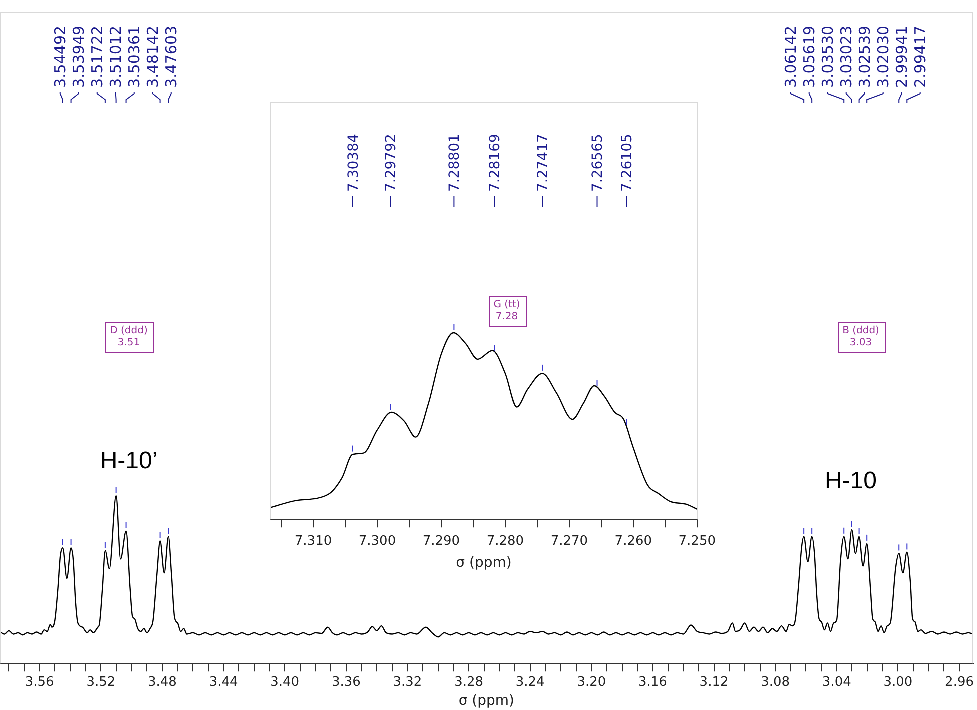 This screenshot has width=977, height=710. What do you see at coordinates (101, 682) in the screenshot?
I see `x-tick-label: 3.52` at bounding box center [101, 682].